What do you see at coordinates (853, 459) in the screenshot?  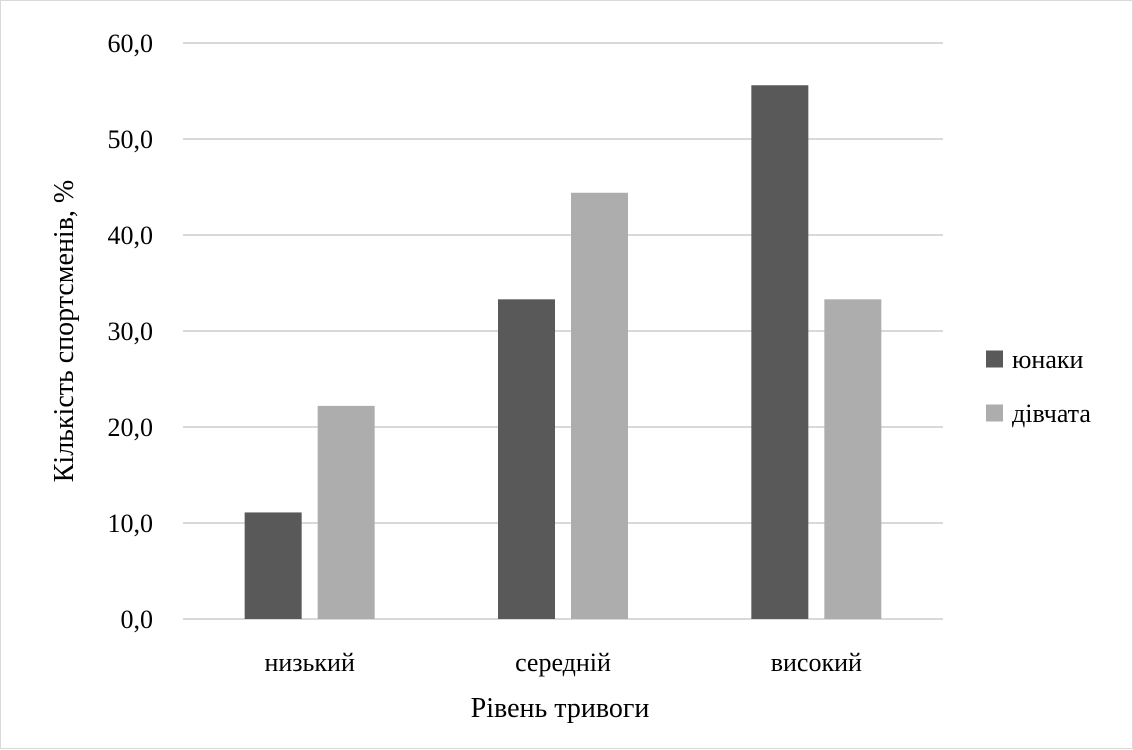 I see `bar-дівчата-високий` at bounding box center [853, 459].